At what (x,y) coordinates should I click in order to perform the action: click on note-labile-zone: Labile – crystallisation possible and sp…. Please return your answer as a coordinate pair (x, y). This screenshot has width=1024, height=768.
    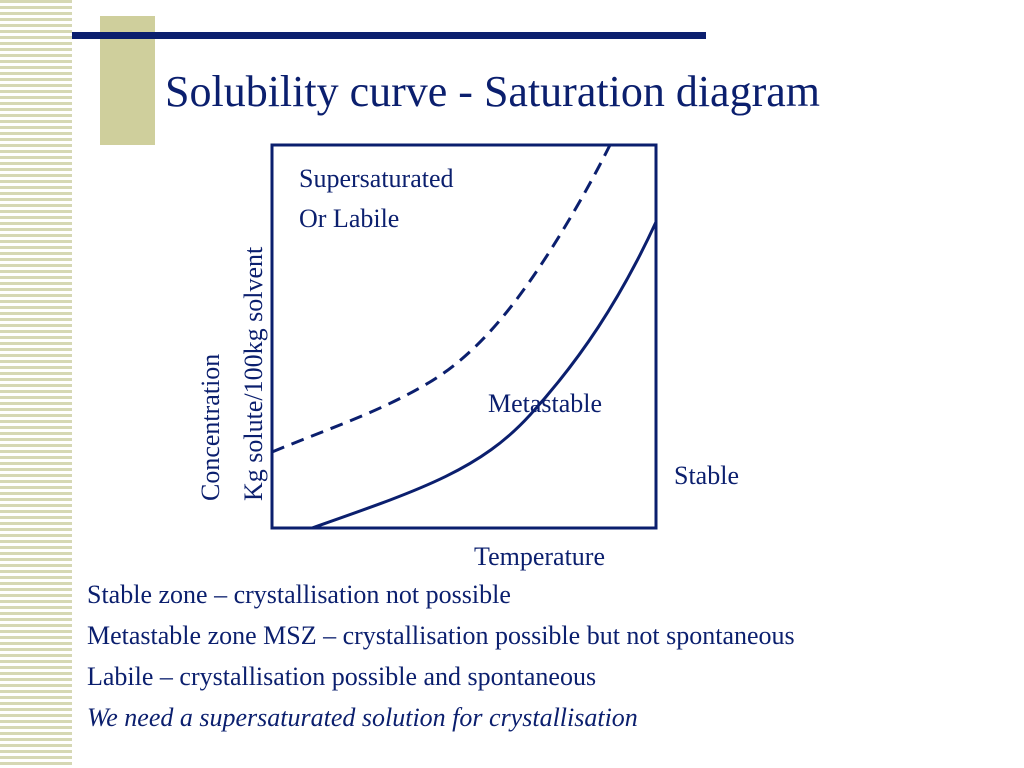
    Looking at the image, I should click on (342, 676).